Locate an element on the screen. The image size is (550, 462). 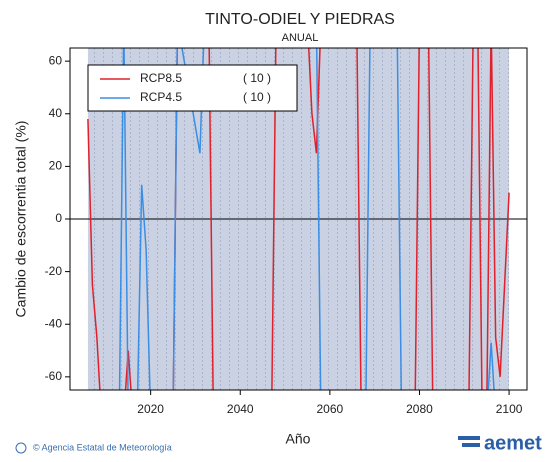
legend-box is located at coordinates (192, 88).